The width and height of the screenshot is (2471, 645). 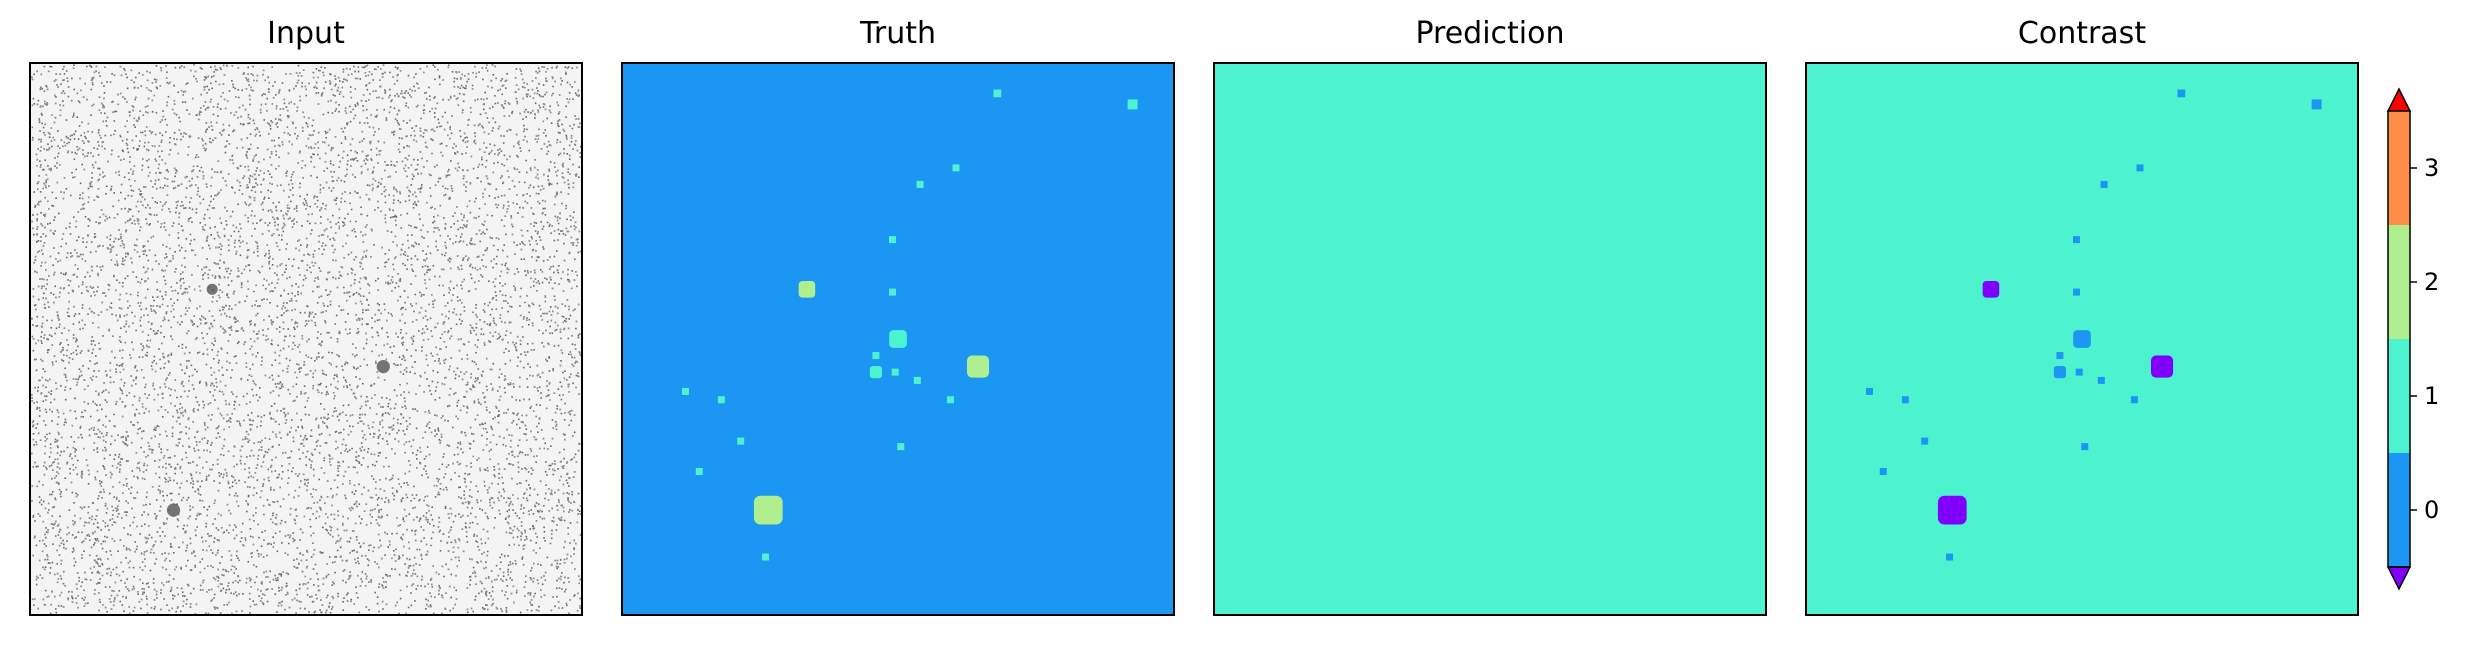 I want to click on panel-title-input: Input, so click(x=306, y=33).